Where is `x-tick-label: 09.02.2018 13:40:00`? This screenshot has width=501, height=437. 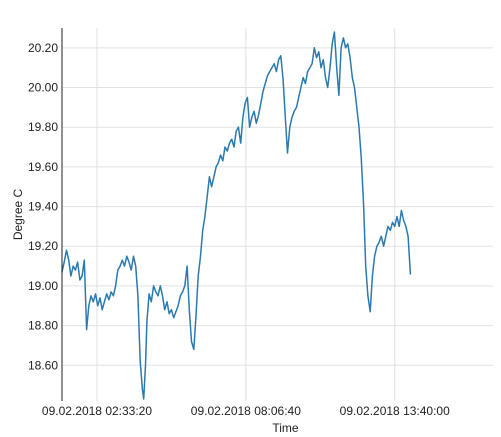 x-tick-label: 09.02.2018 13:40:00 is located at coordinates (395, 411).